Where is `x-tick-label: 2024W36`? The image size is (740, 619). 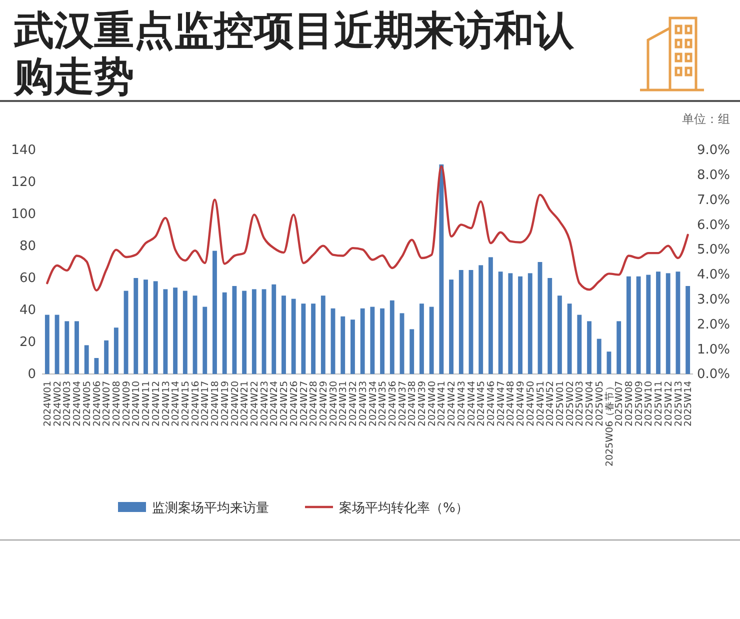 x-tick-label: 2024W36 is located at coordinates (392, 403).